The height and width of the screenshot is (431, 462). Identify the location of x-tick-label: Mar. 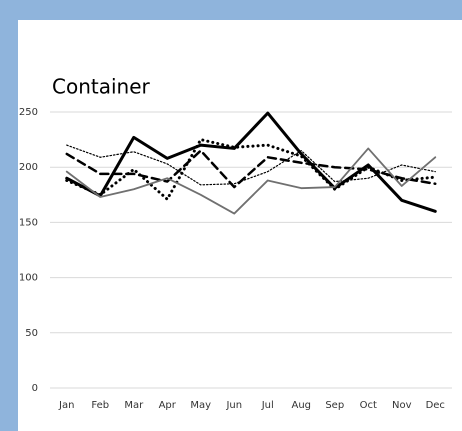
(134, 405).